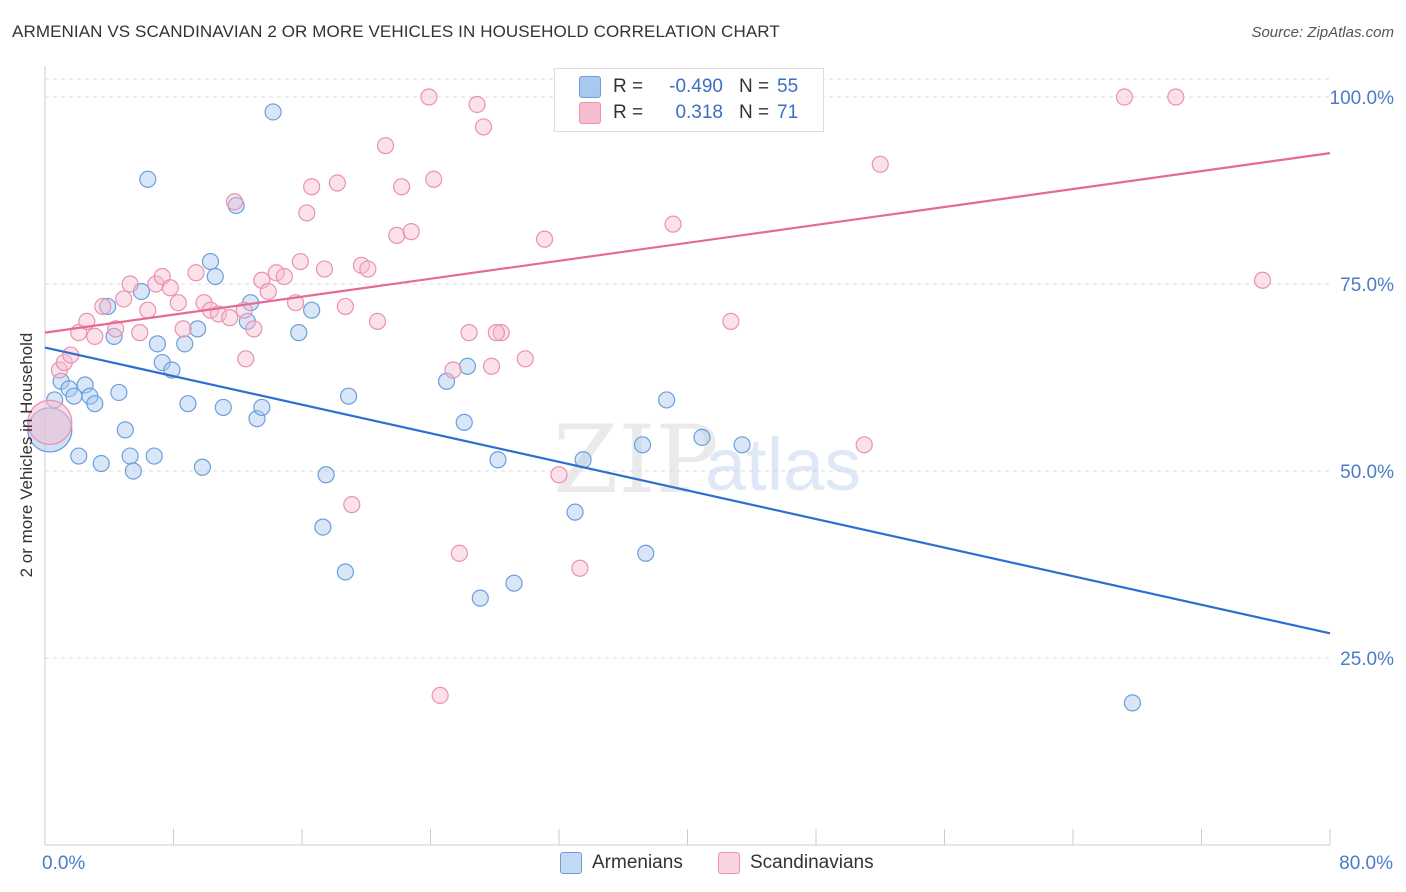 This screenshot has height=892, width=1406. I want to click on watermark: ZIP atlas, so click(707, 460).